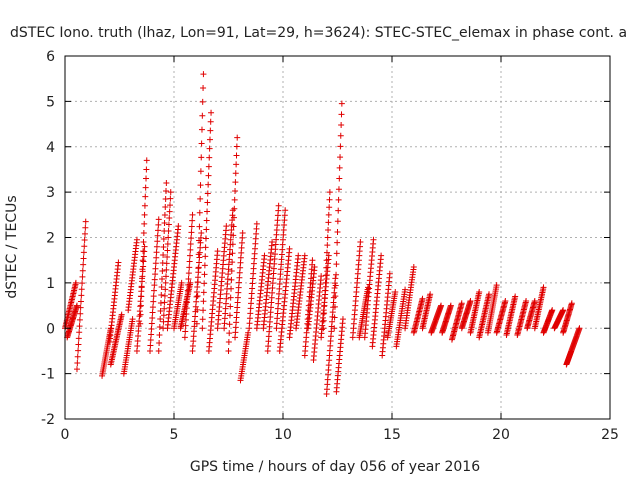 The height and width of the screenshot is (480, 640). What do you see at coordinates (283, 435) in the screenshot?
I see `x-tick-label: 10` at bounding box center [283, 435].